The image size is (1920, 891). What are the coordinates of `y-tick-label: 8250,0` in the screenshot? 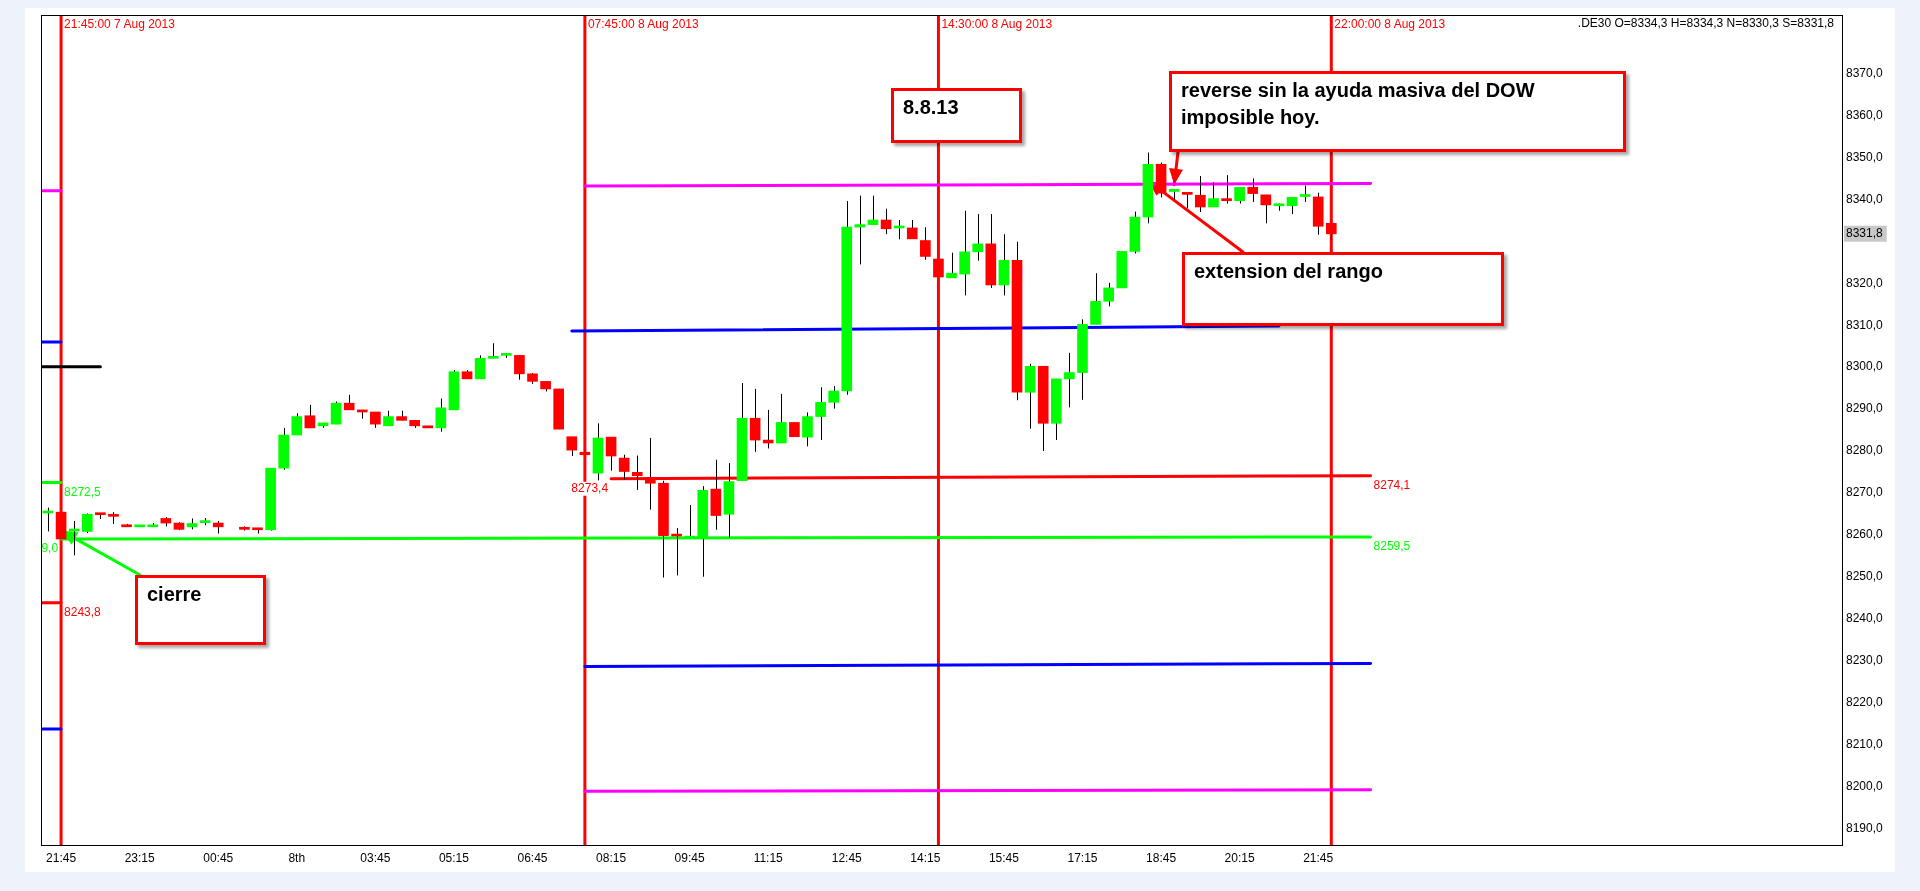 It's located at (1865, 576).